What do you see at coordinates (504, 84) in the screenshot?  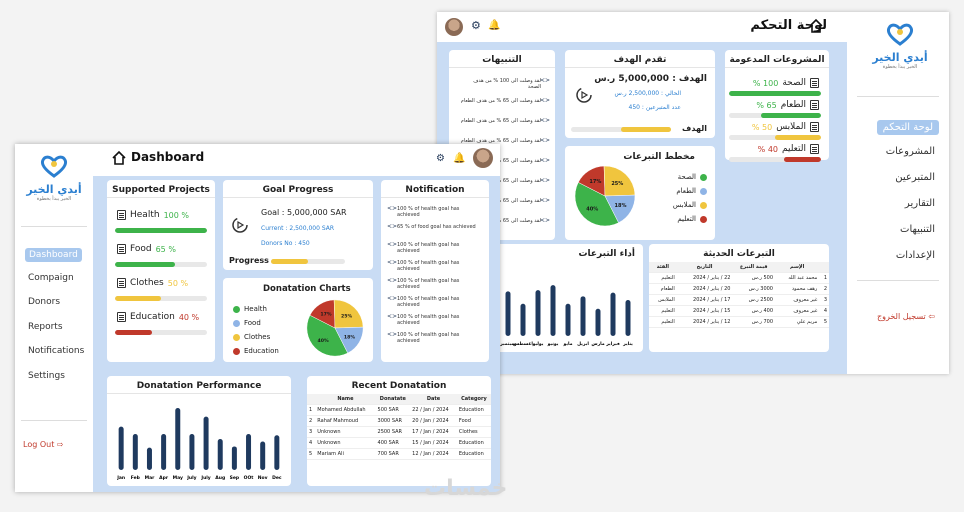 I see `ar-notification-item: <> لقد وصلت الى 100 % من هدف الصحة` at bounding box center [504, 84].